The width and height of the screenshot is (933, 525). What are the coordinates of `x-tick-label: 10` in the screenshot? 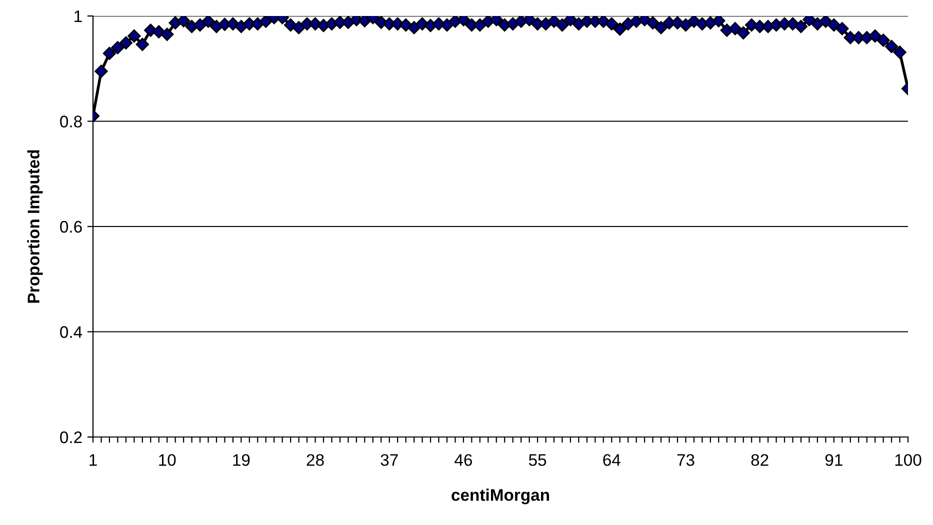 It's located at (167, 460).